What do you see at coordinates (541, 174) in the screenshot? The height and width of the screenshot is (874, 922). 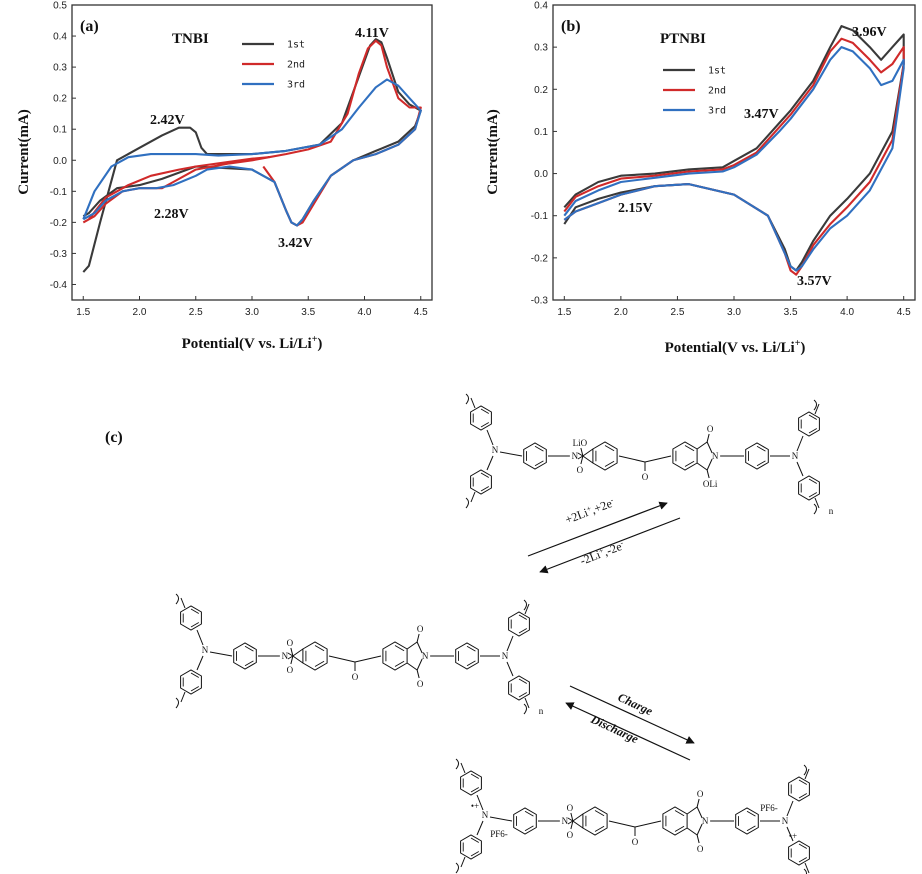 I see `y-tick-label: 0.0` at bounding box center [541, 174].